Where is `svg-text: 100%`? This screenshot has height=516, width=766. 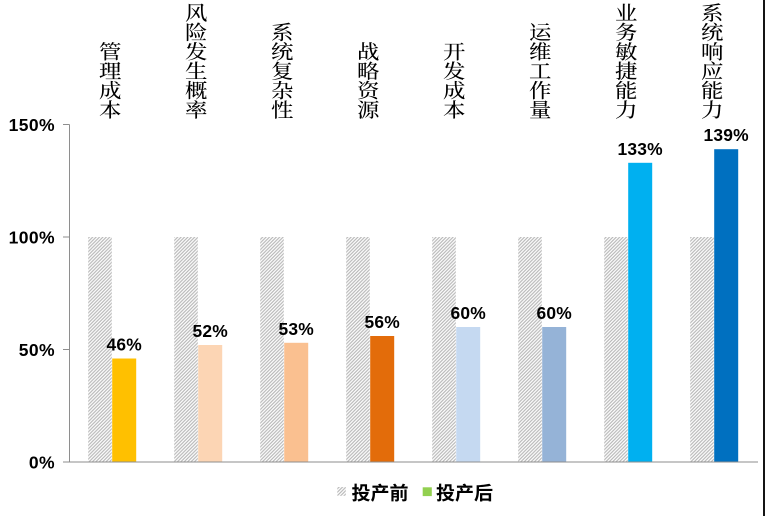
svg-text: 100% is located at coordinates (32, 238).